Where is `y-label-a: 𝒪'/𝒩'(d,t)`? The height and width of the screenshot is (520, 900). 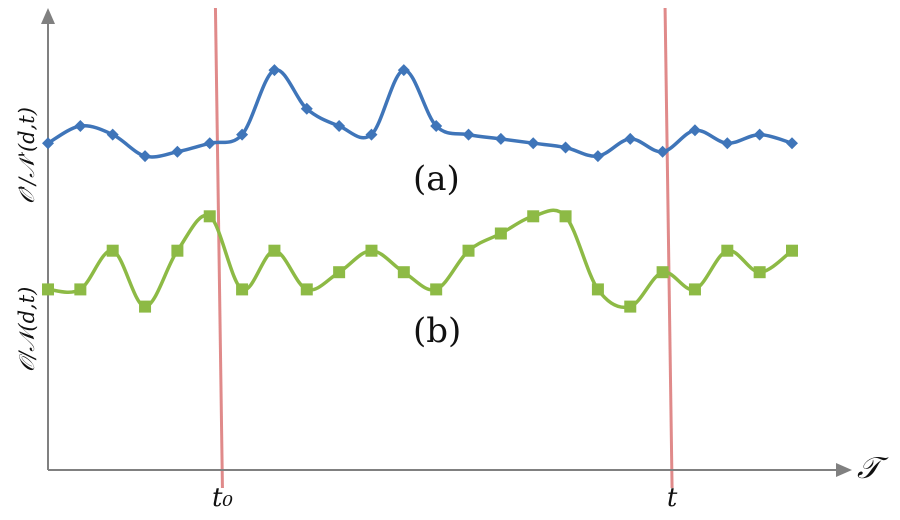 y-label-a: 𝒪'/𝒩'(d,t) is located at coordinates (27, 155).